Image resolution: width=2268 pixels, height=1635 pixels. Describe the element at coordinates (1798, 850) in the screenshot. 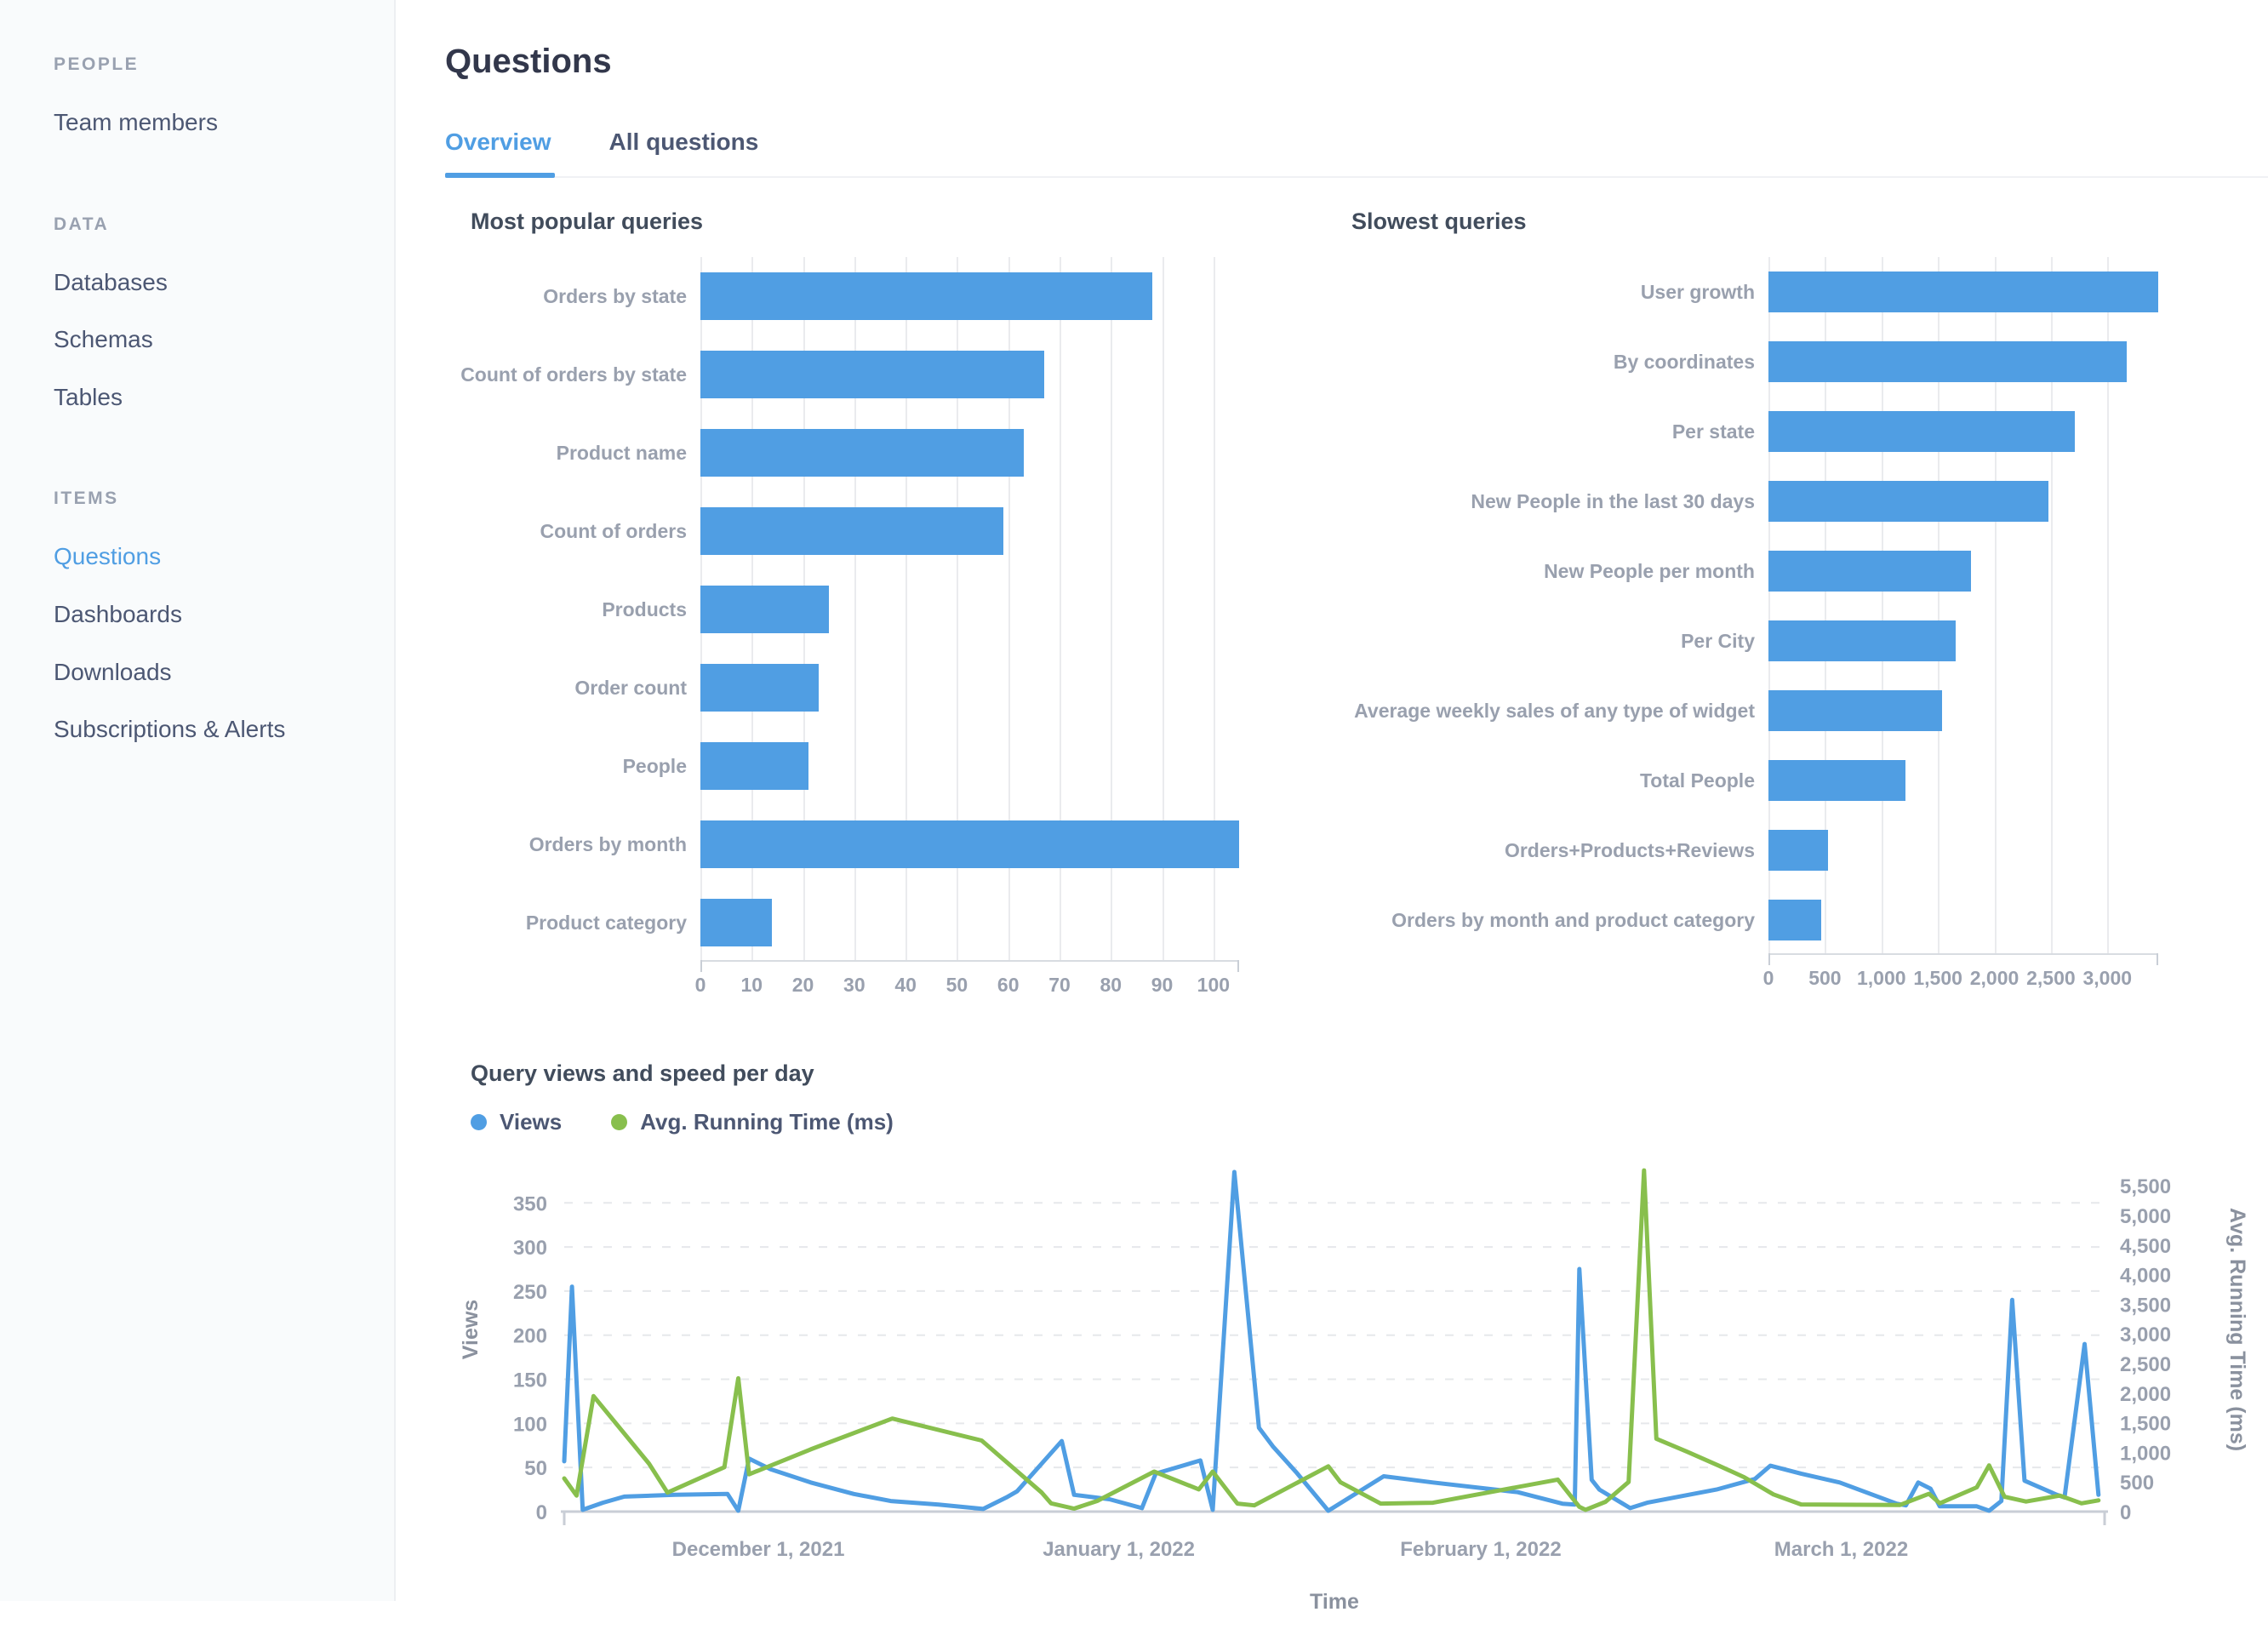

I see `bar-orders-products-reviews` at that location.